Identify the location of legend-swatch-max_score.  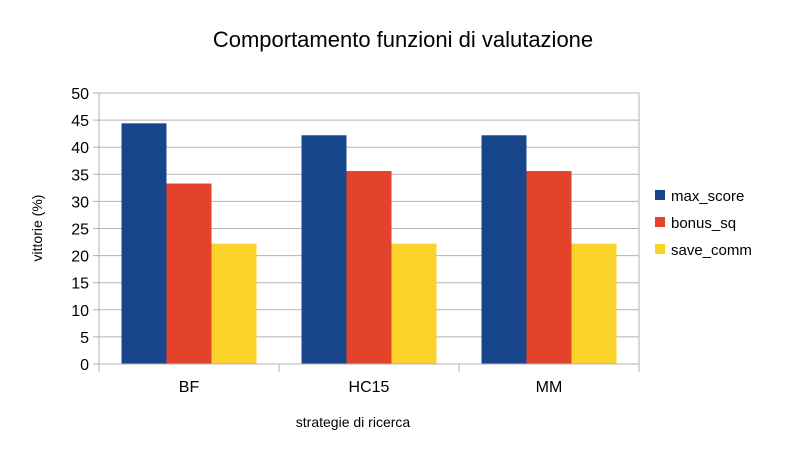
(660, 195).